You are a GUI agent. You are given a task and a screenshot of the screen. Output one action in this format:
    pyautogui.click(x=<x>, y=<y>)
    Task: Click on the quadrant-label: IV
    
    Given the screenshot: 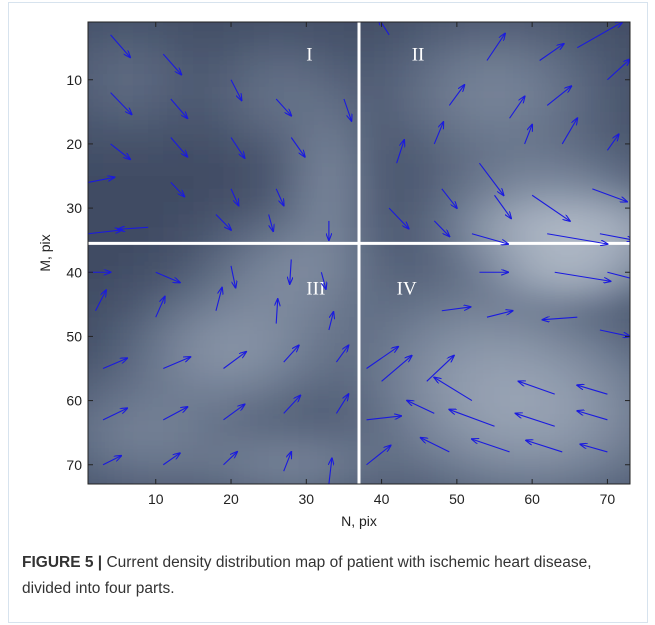 What is the action you would take?
    pyautogui.click(x=407, y=289)
    